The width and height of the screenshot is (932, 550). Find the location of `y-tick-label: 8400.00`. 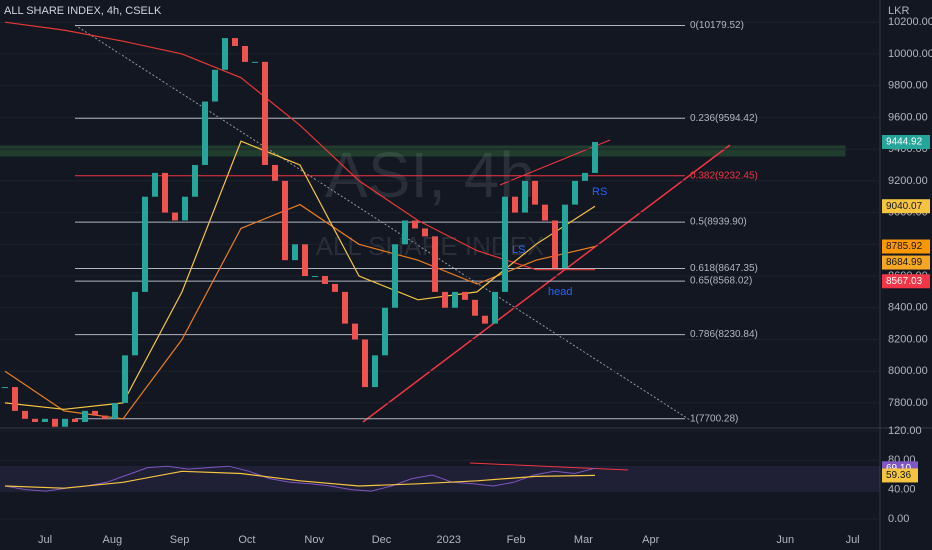

y-tick-label: 8400.00 is located at coordinates (908, 308).